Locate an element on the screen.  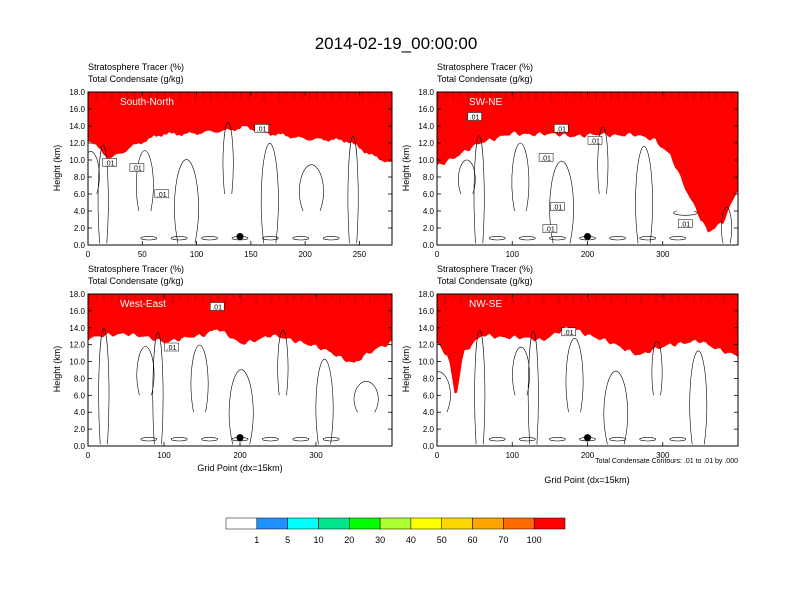
colorbar-label: 60 is located at coordinates (472, 540).